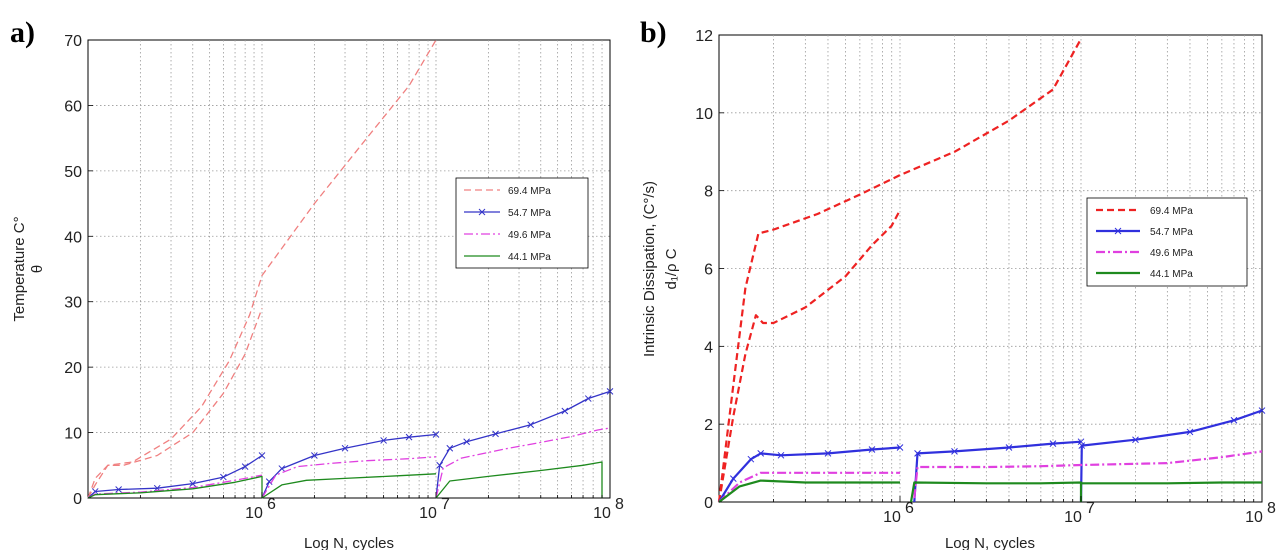 This screenshot has width=1280, height=550. I want to click on panel-a-label: a), so click(22, 32).